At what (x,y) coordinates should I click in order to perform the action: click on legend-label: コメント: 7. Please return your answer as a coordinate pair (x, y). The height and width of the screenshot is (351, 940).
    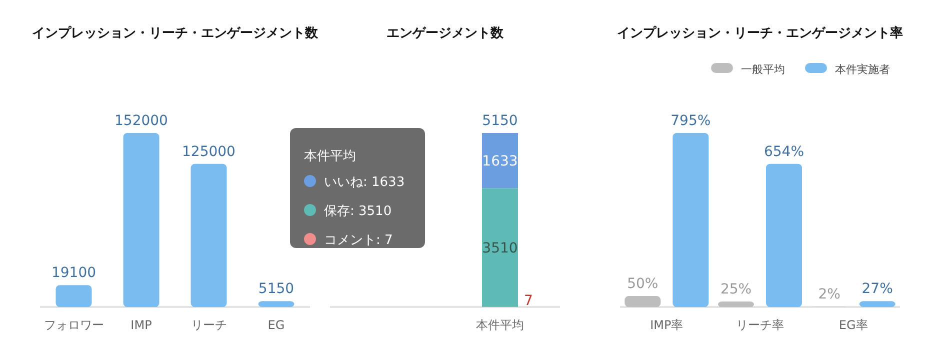
    Looking at the image, I should click on (358, 240).